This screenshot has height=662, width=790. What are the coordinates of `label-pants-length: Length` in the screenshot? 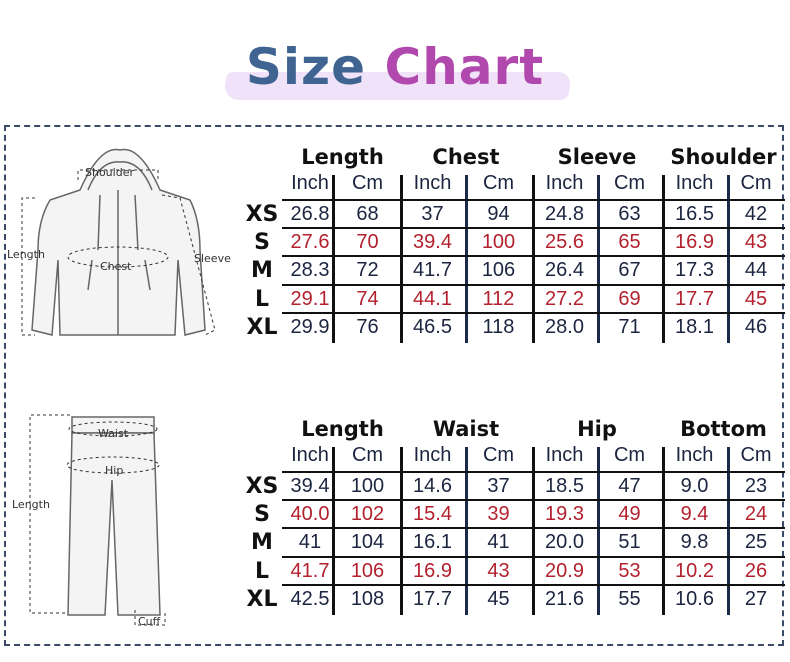 It's located at (31, 504).